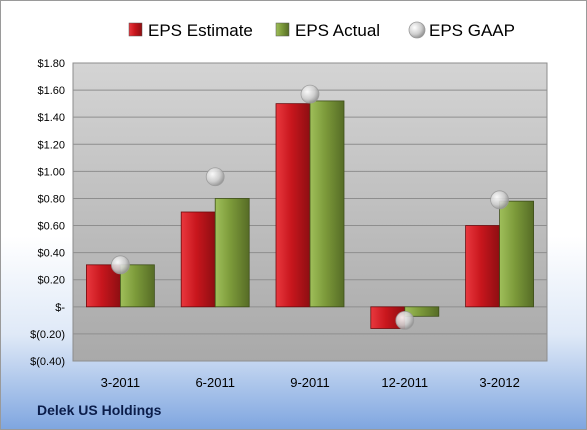  What do you see at coordinates (337, 30) in the screenshot?
I see `legend-eps-actual-label: EPS Actual` at bounding box center [337, 30].